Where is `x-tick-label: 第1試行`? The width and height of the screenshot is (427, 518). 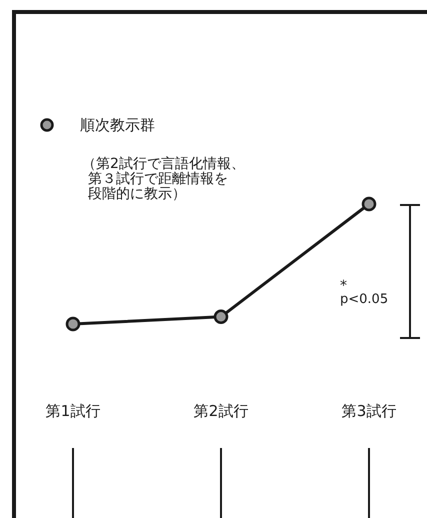
x-tick-label: 第1試行 is located at coordinates (73, 411).